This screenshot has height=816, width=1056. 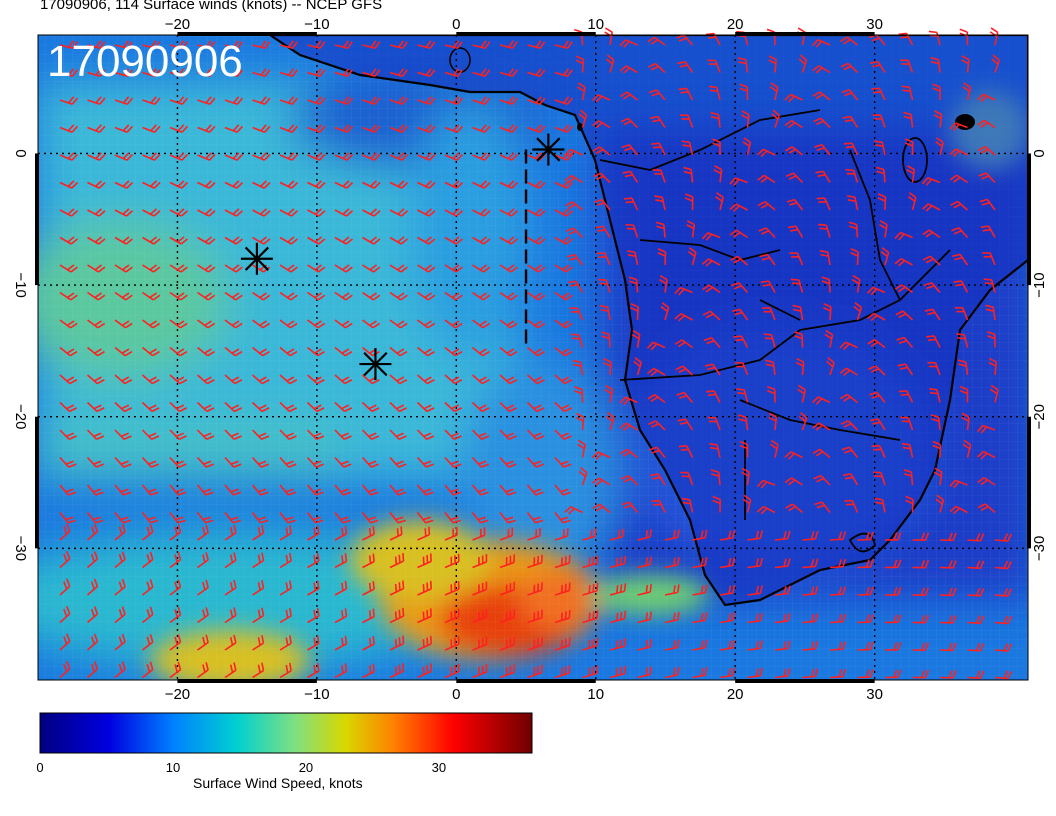 I want to click on lat-tick-label: −20, so click(x=1039, y=416).